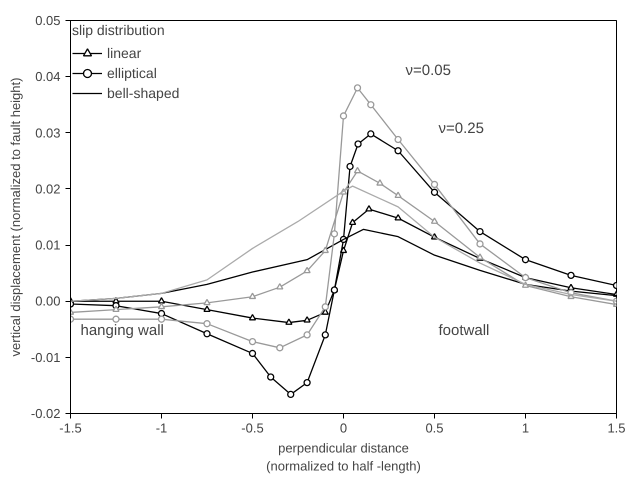  I want to click on y-tick-label: -0.02, so click(45, 413).